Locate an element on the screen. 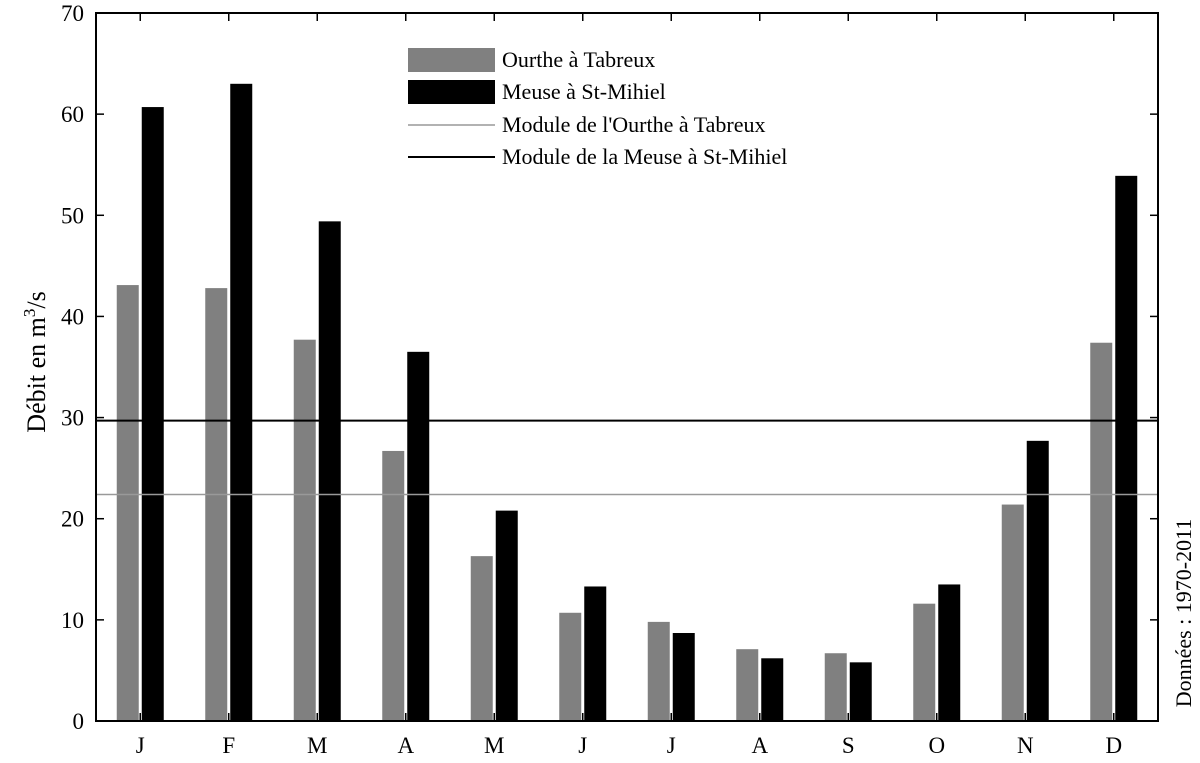 This screenshot has width=1200, height=763. legend-label-ourthe: Ourthe à Tabreux is located at coordinates (578, 59).